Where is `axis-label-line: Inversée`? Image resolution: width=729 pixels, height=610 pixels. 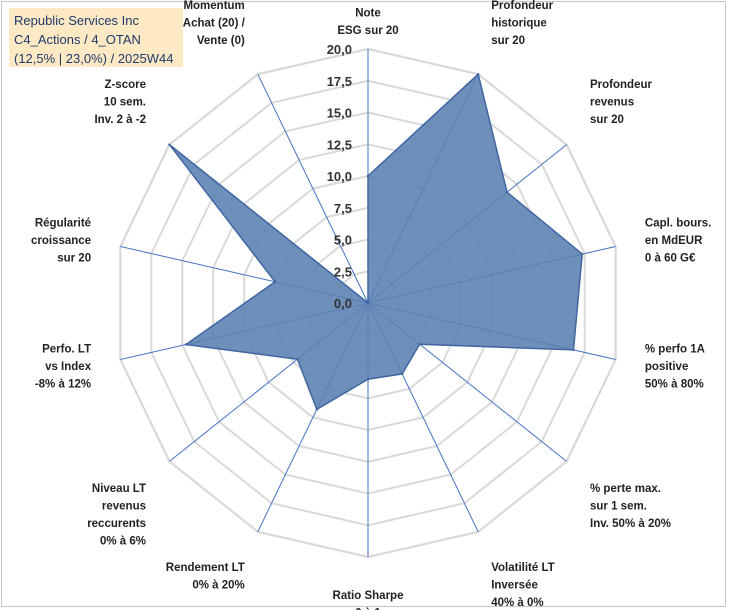 axis-label-line: Inversée is located at coordinates (514, 585).